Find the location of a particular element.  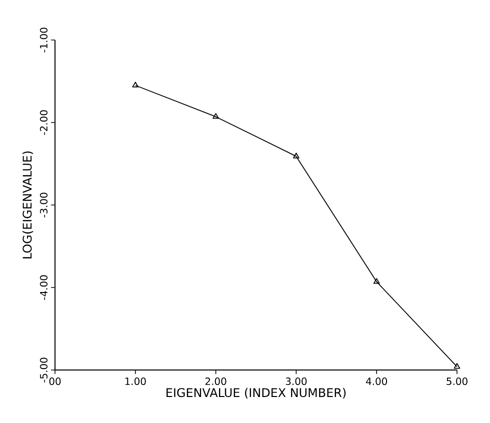

y-axis-title: LOG(EIGENVALUE) is located at coordinates (28, 205).